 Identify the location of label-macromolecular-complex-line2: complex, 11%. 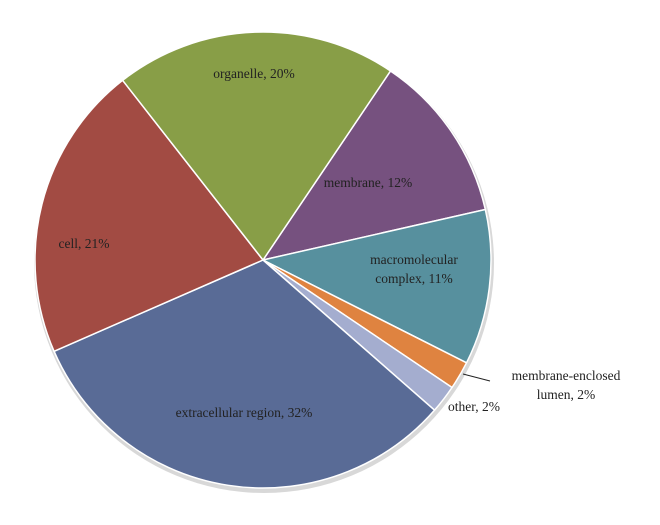
(413, 278).